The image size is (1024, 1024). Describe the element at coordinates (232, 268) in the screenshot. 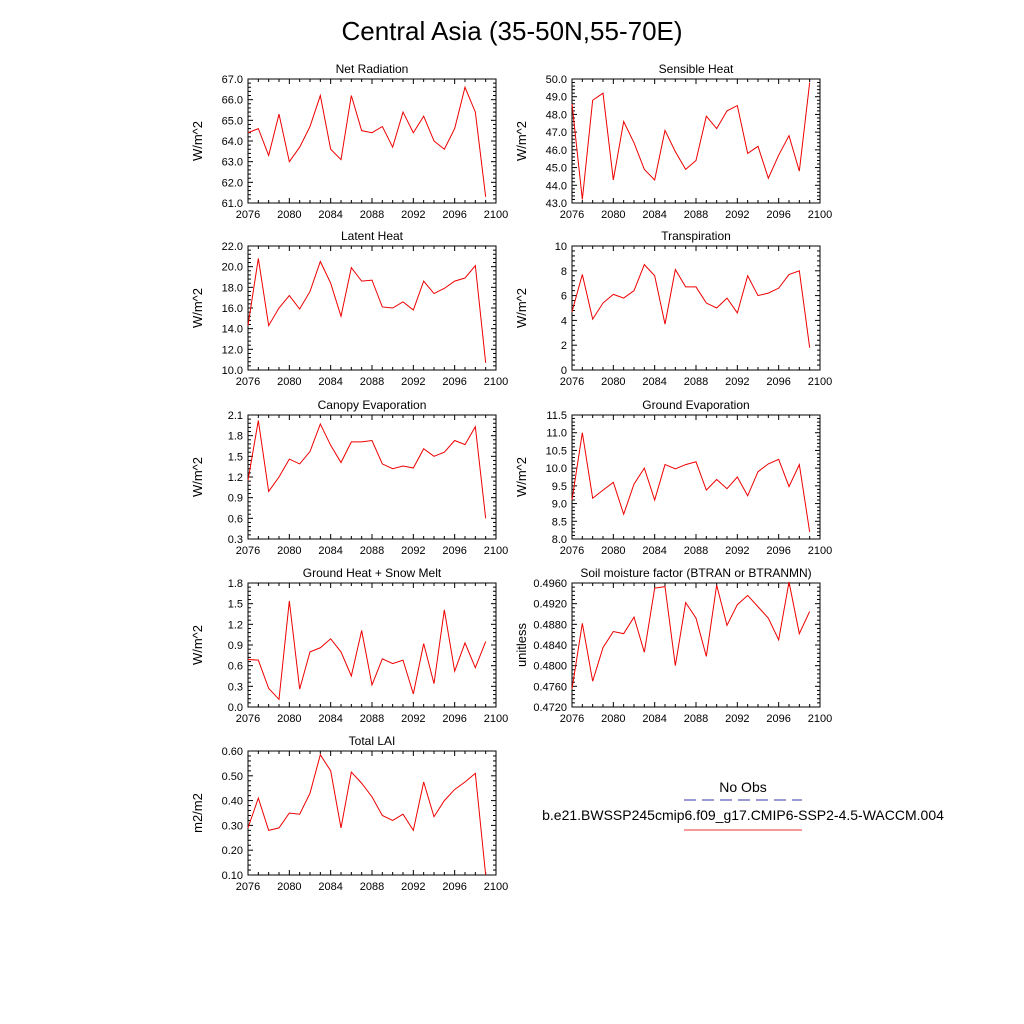

I see `y-tick-label: 20.0` at that location.